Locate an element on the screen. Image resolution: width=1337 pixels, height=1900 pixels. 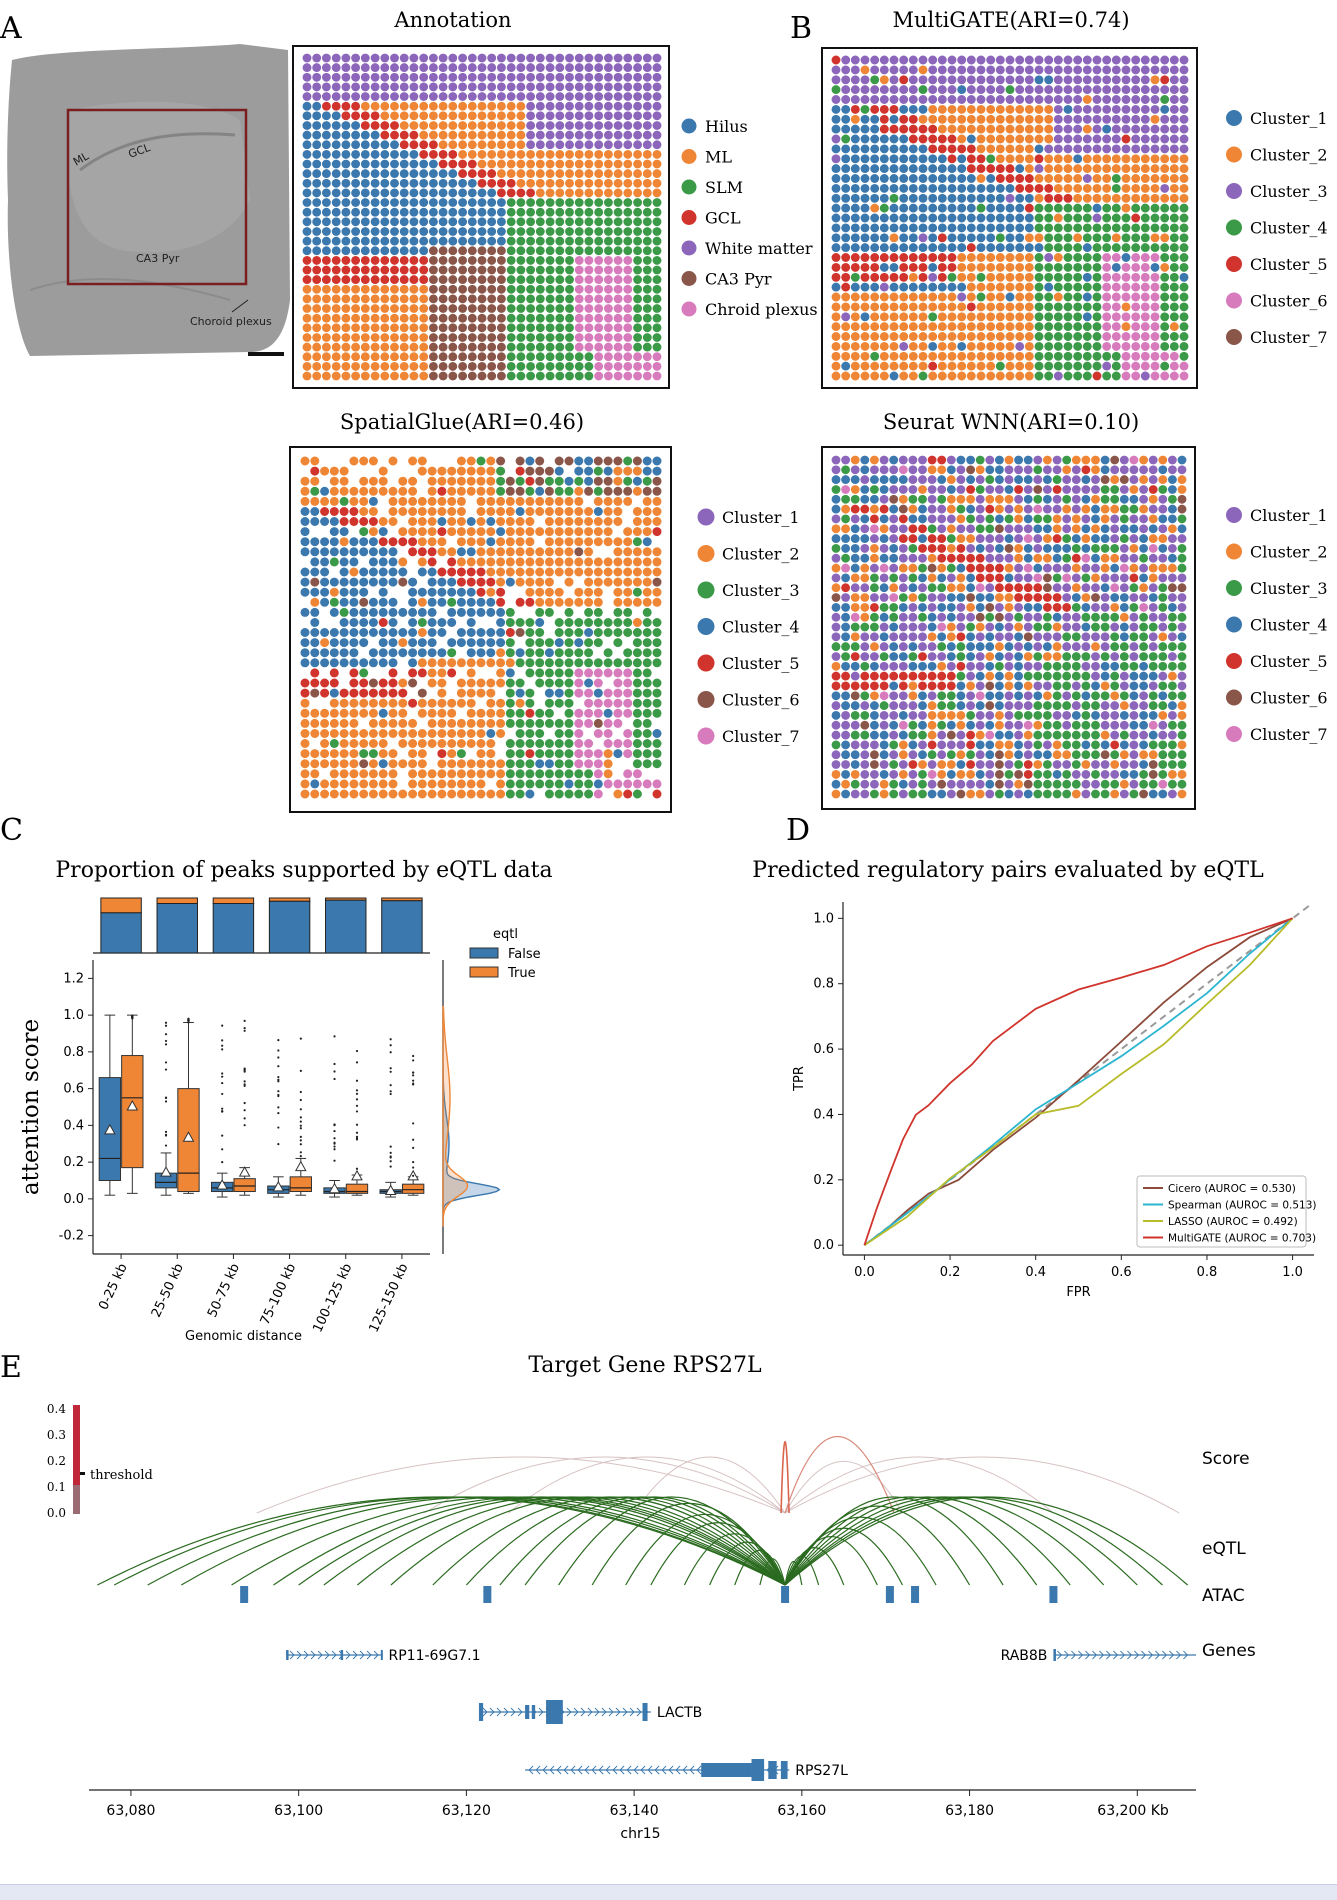
legend-label: GCL is located at coordinates (723, 218).